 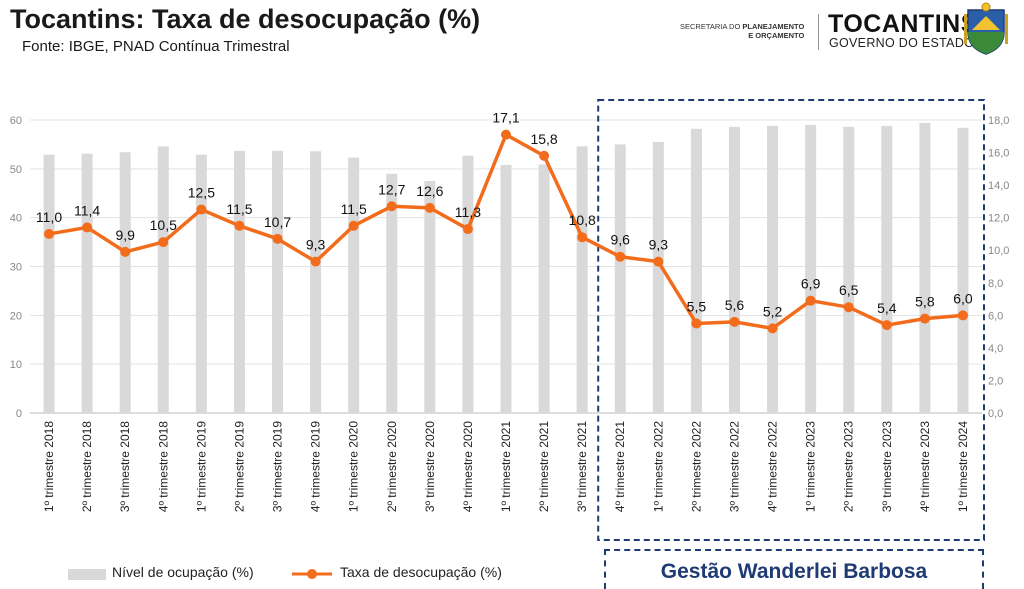 What do you see at coordinates (429, 191) in the screenshot?
I see `data-label-taxa: 12,6` at bounding box center [429, 191].